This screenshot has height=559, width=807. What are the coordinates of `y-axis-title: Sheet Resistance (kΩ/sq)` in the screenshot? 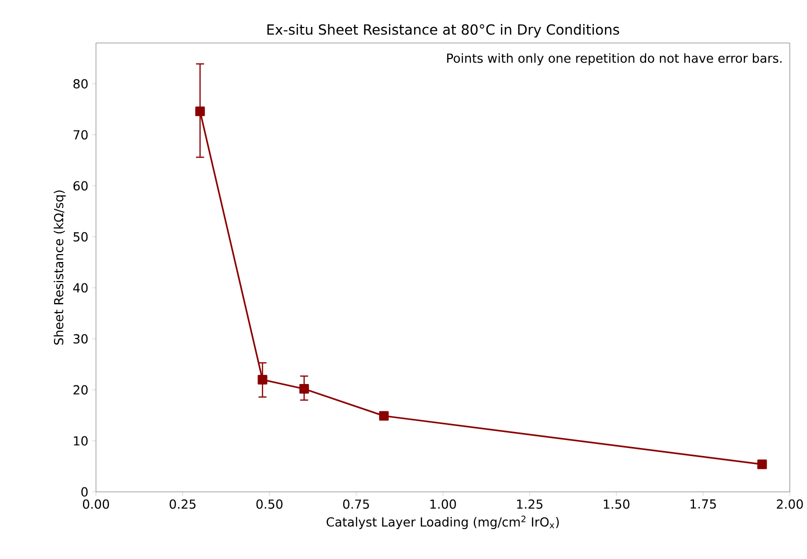 It's located at (60, 267).